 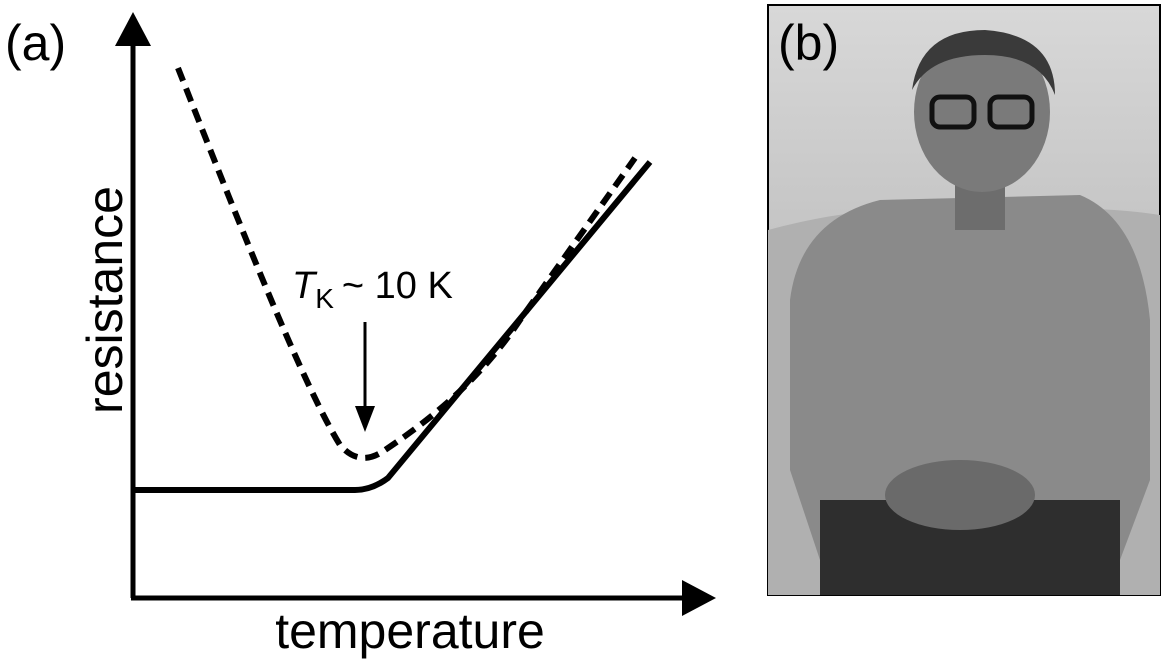 I want to click on photo-glasses-left, so click(x=953, y=112).